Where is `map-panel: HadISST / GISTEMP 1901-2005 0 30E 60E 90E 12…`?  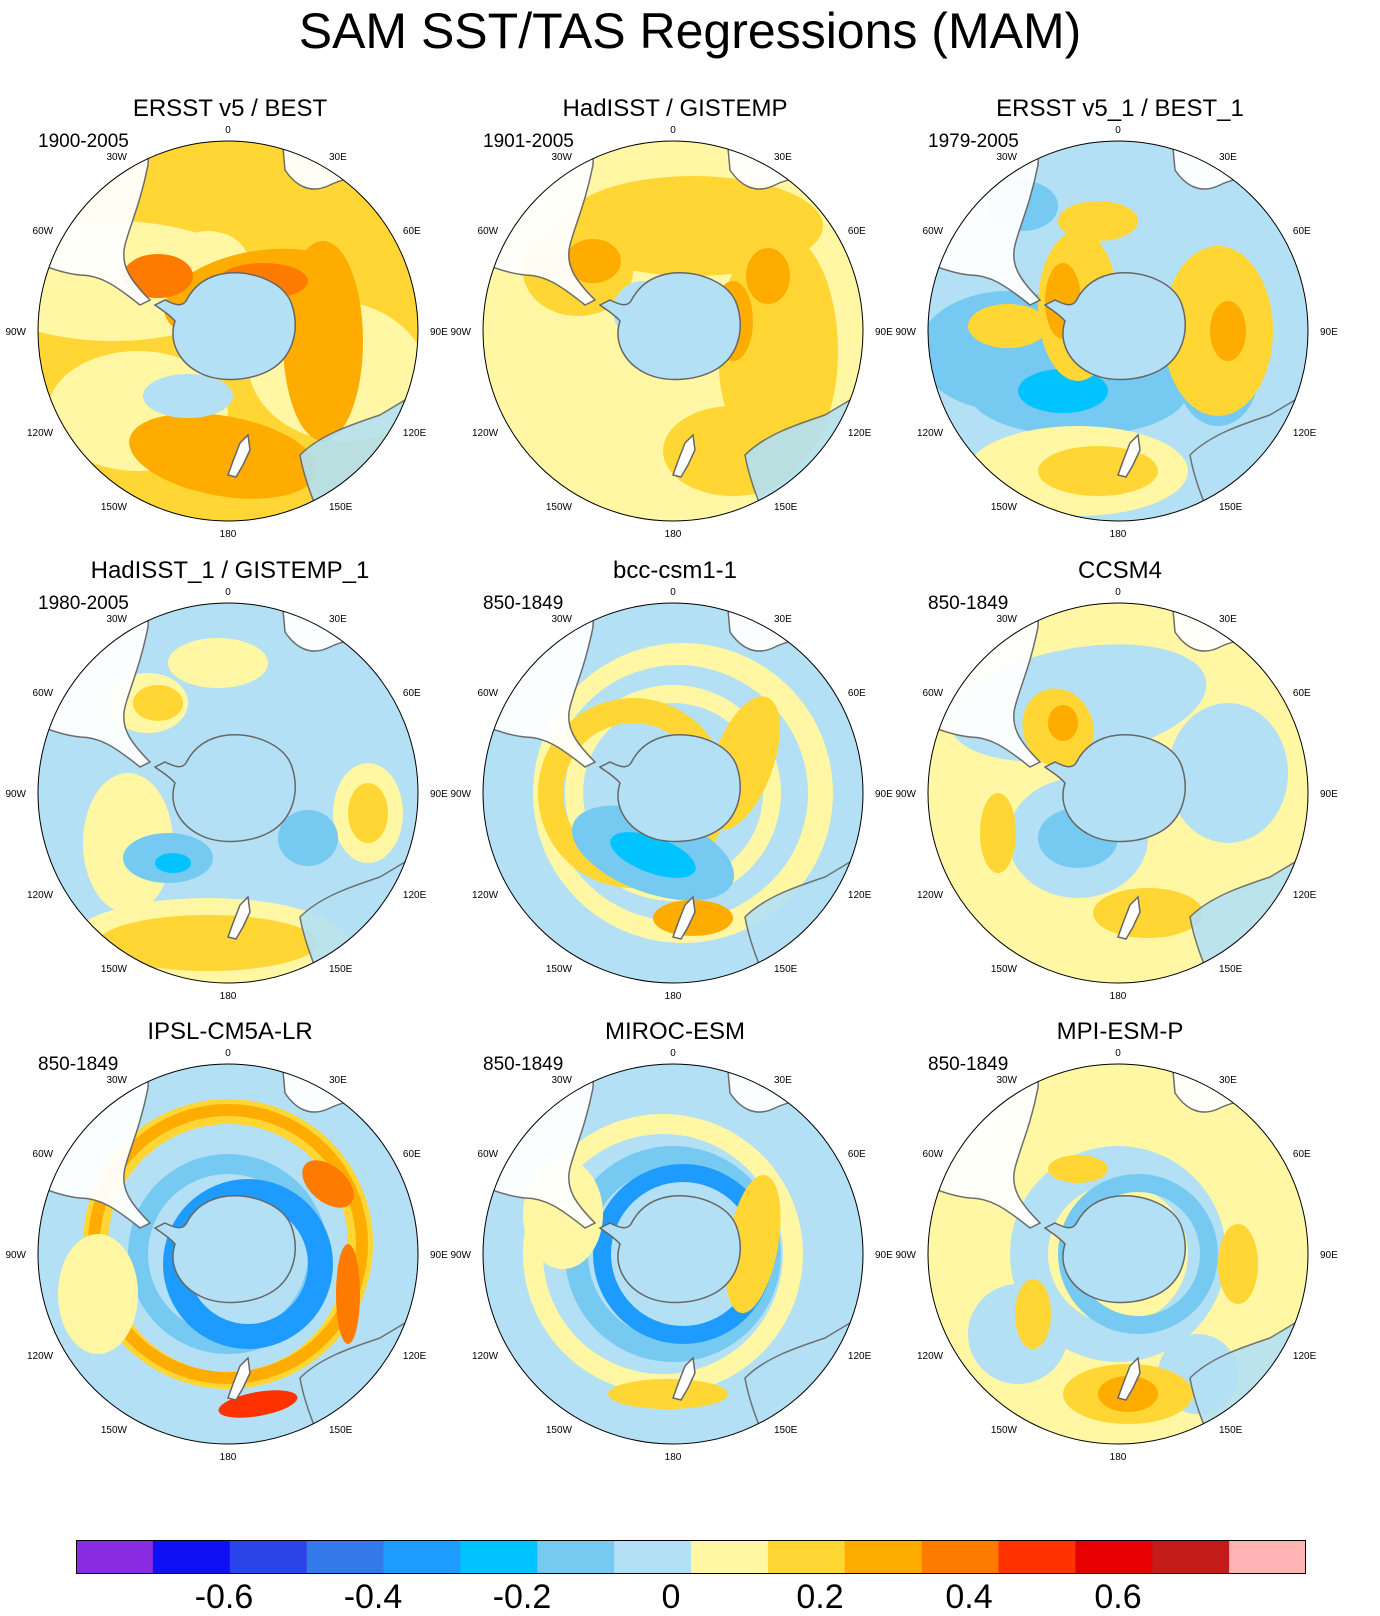
map-panel: HadISST / GISTEMP 1901-2005 0 30E 60E 90E 12… is located at coordinates (675, 330).